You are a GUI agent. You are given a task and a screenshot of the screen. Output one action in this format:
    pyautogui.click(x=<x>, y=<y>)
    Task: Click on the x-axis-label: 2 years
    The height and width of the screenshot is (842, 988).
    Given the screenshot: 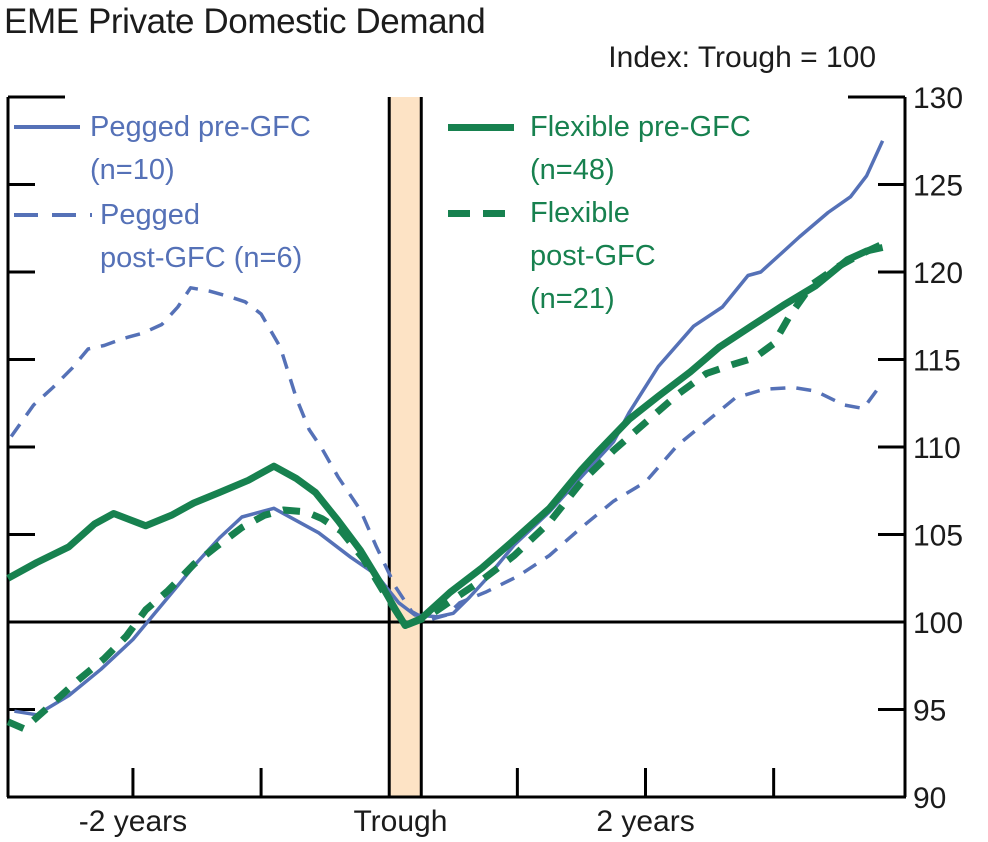 What is the action you would take?
    pyautogui.click(x=645, y=821)
    